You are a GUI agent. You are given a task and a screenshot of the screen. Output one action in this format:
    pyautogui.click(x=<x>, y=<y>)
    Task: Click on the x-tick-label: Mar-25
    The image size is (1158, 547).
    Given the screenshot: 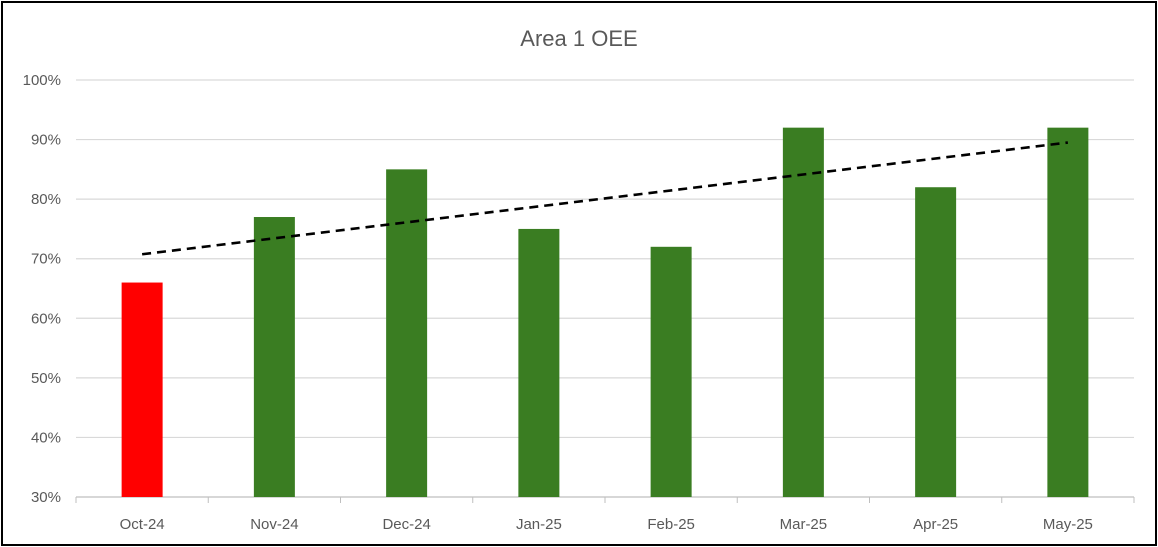 What is the action you would take?
    pyautogui.click(x=804, y=524)
    